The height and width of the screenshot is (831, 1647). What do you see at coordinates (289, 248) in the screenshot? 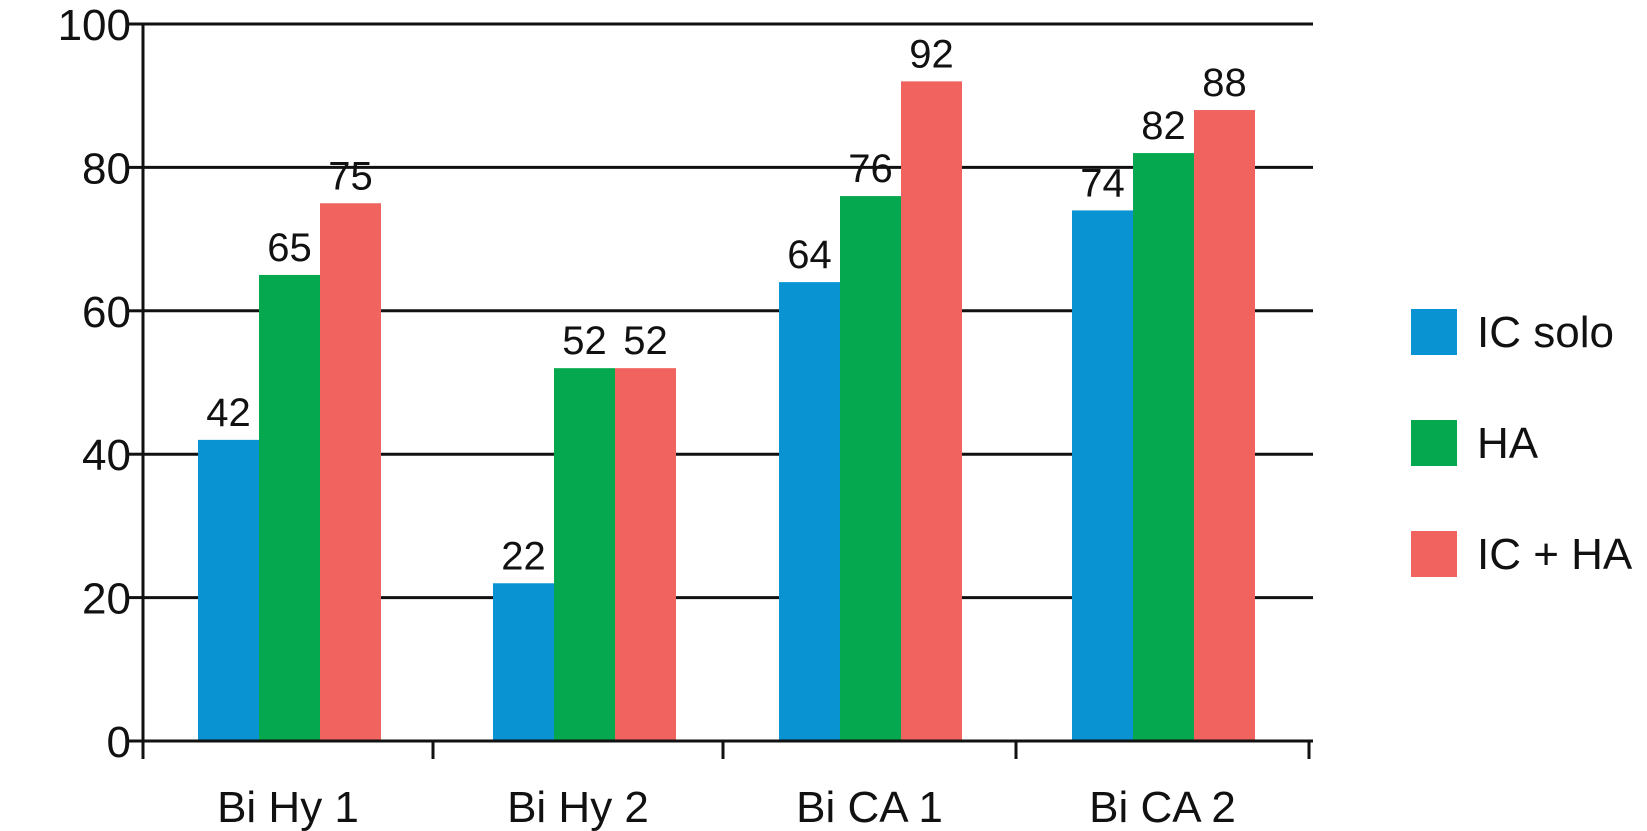
I see `data-label: 65` at bounding box center [289, 248].